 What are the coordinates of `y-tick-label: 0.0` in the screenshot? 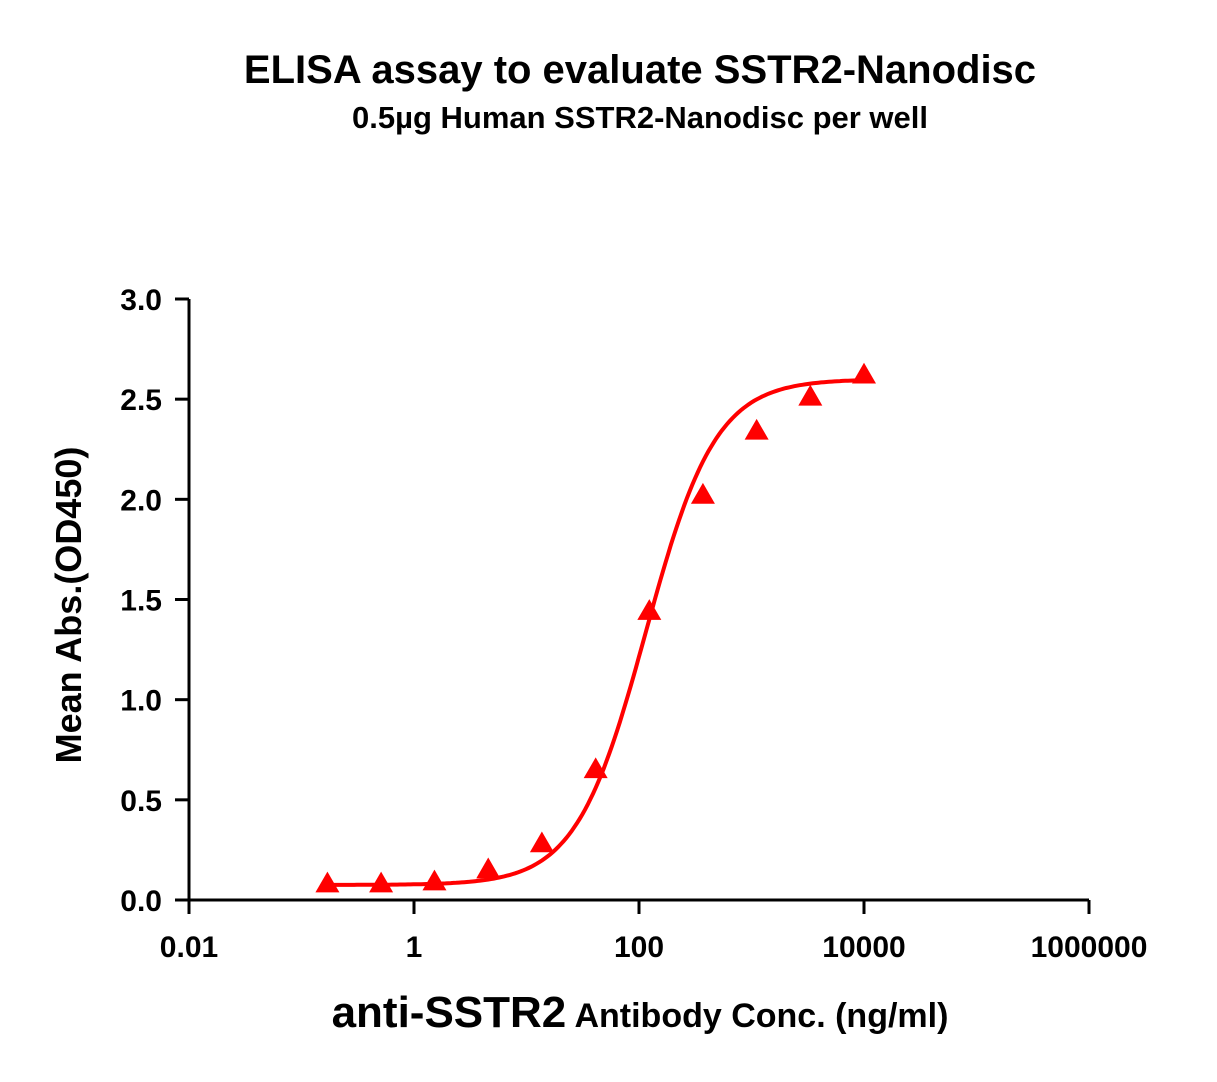 It's located at (141, 901).